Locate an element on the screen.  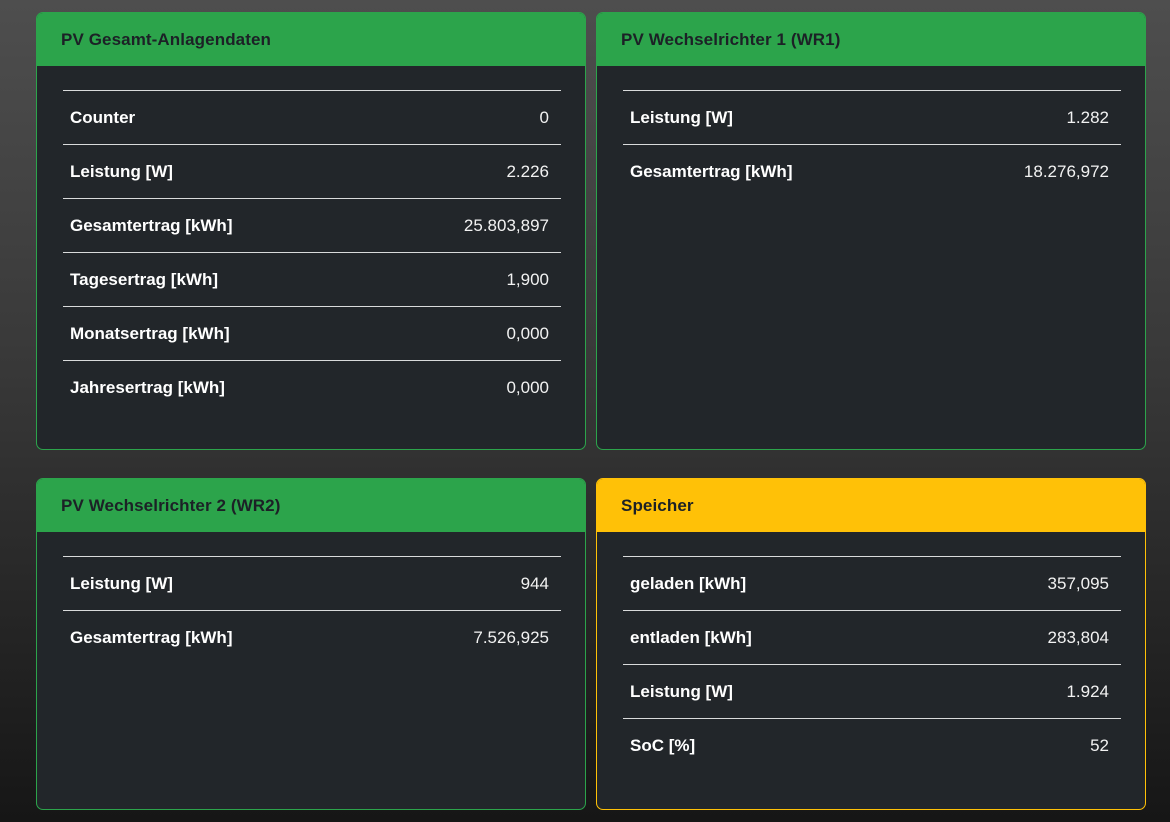
card-header-speicher: Speicher is located at coordinates (871, 505).